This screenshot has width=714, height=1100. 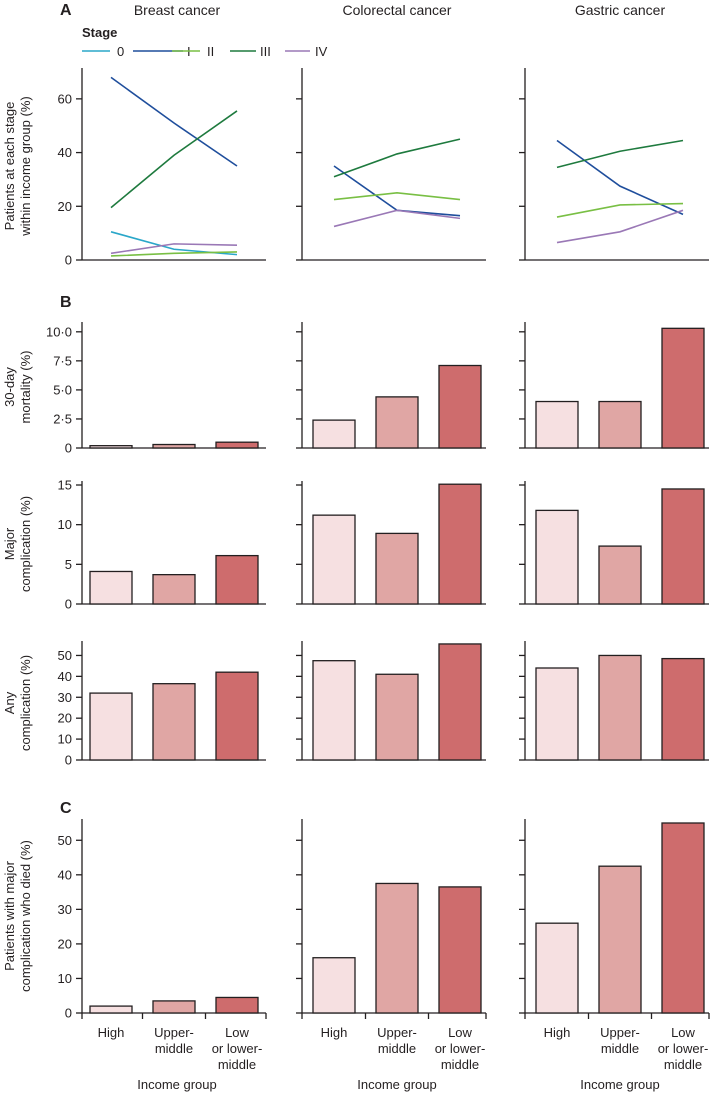 I want to click on column-title-gastric: Gastric cancer, so click(x=620, y=10).